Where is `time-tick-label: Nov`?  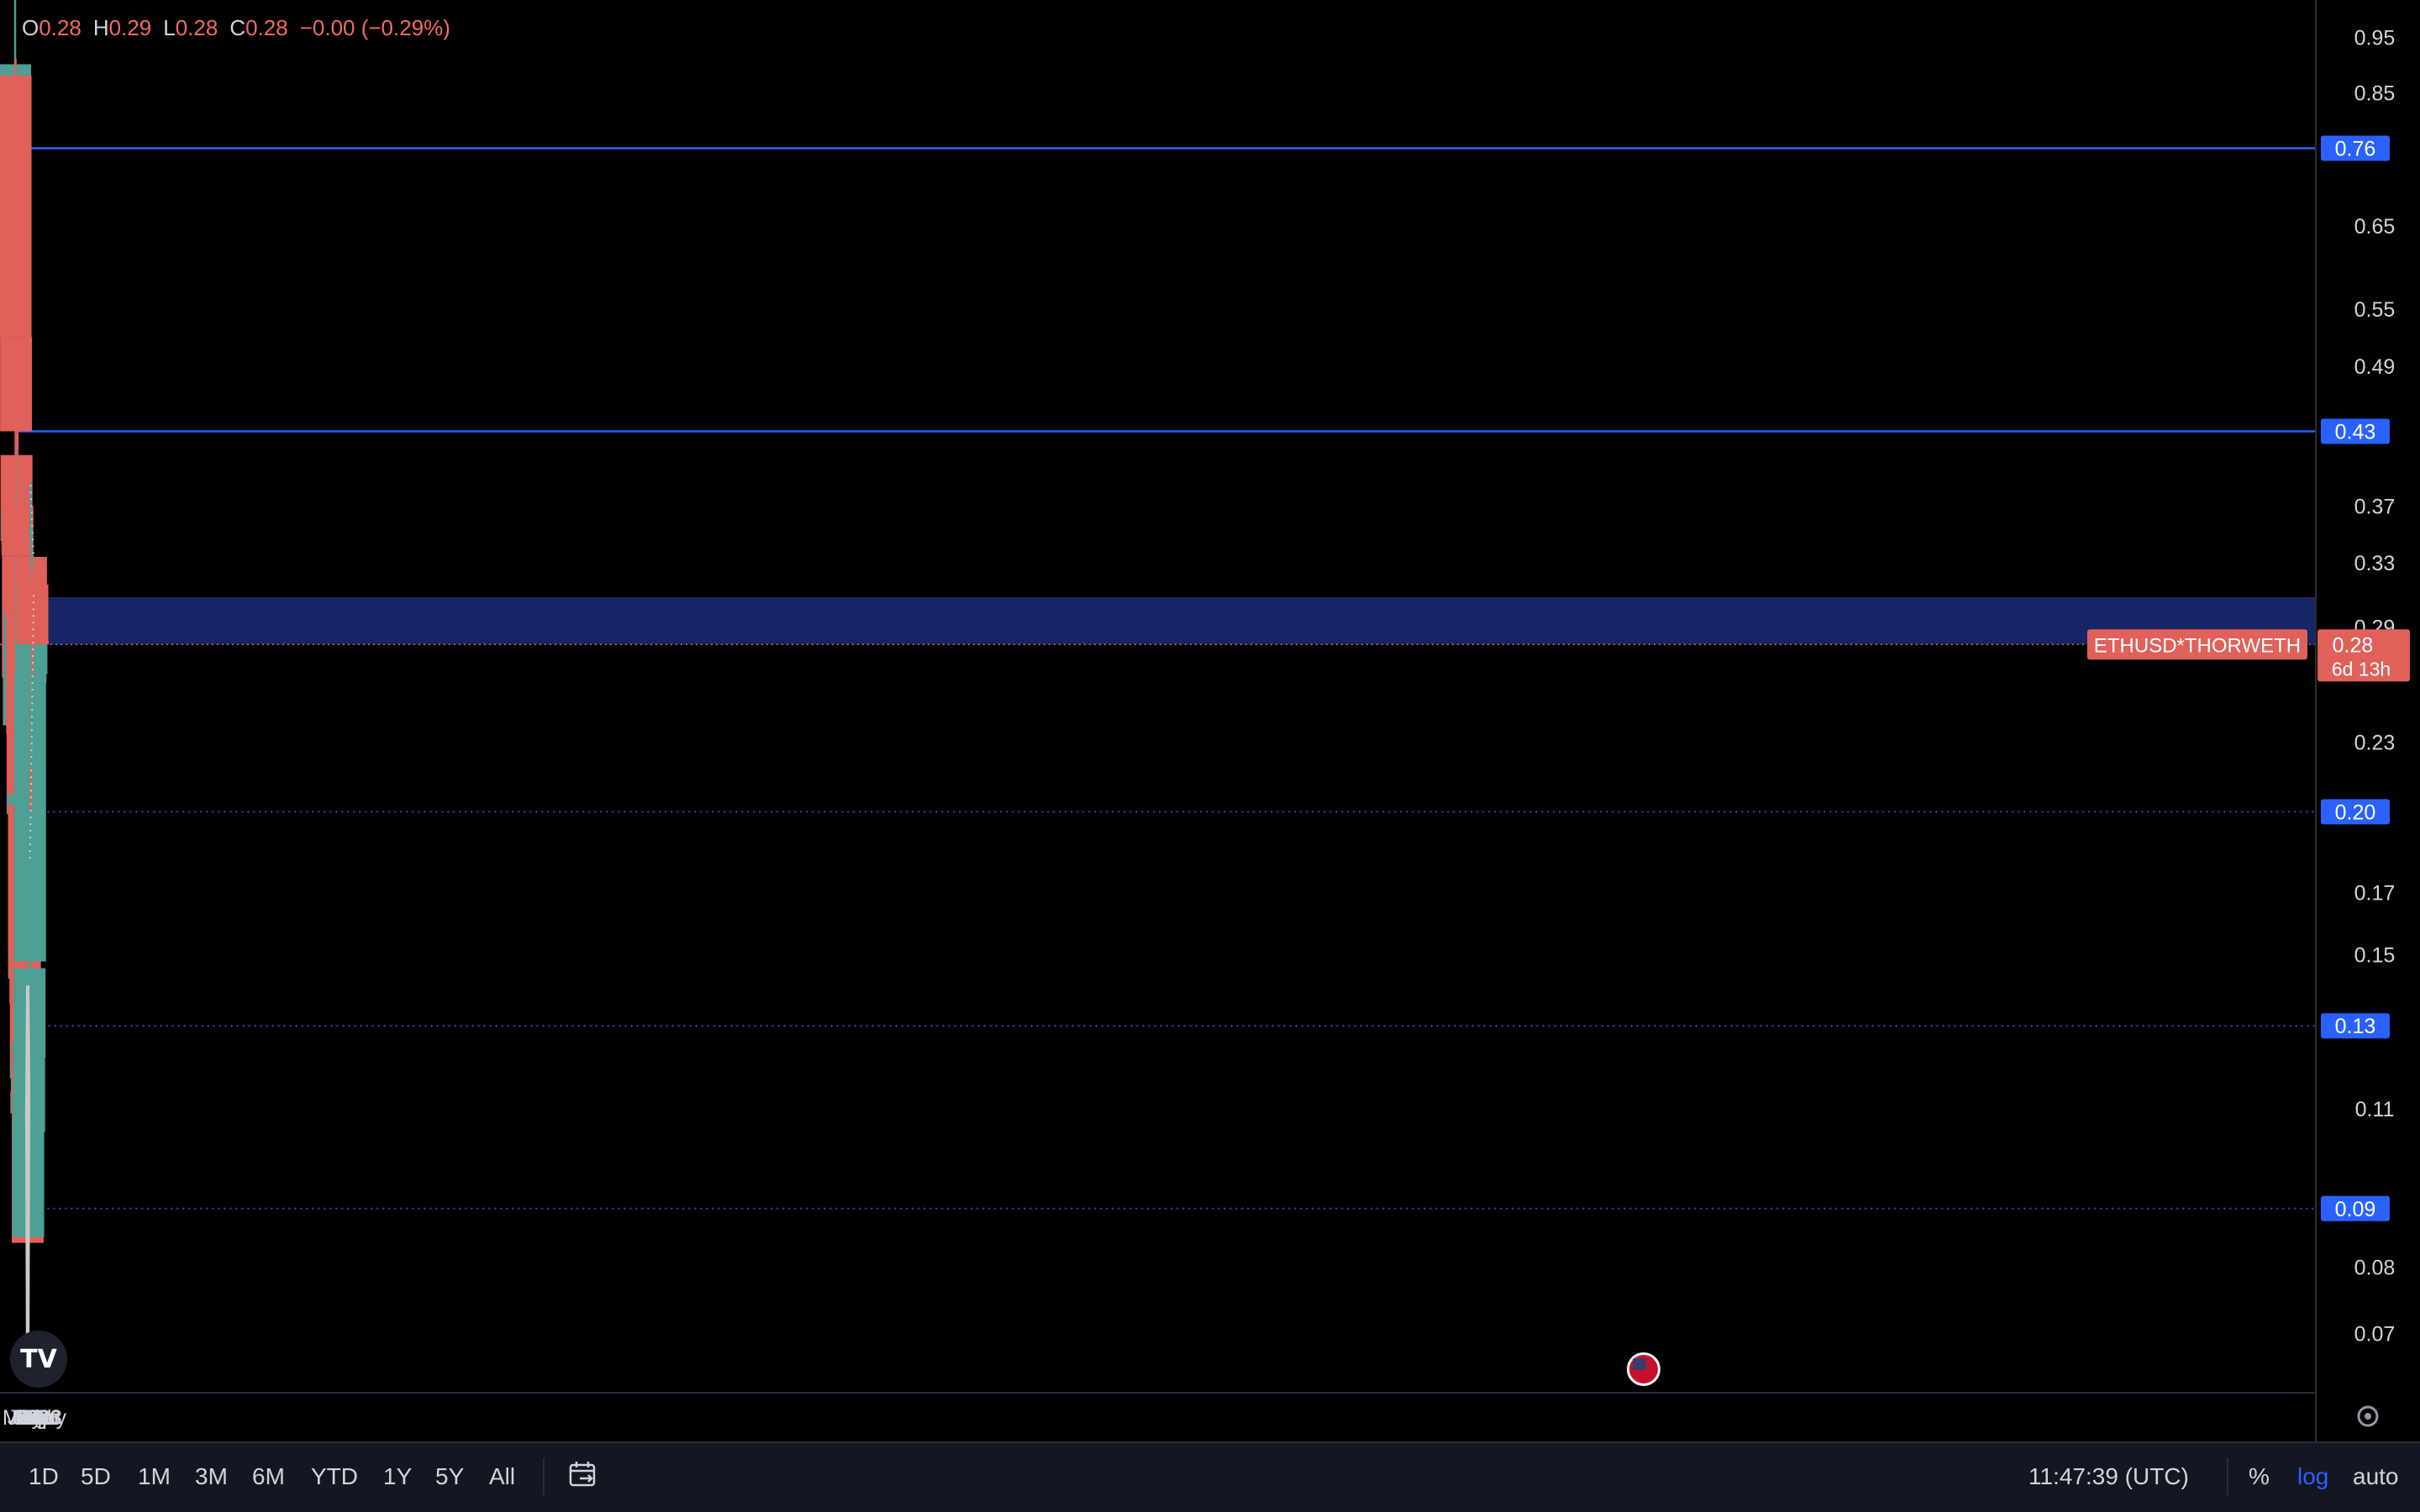 time-tick-label: Nov is located at coordinates (35, 1418).